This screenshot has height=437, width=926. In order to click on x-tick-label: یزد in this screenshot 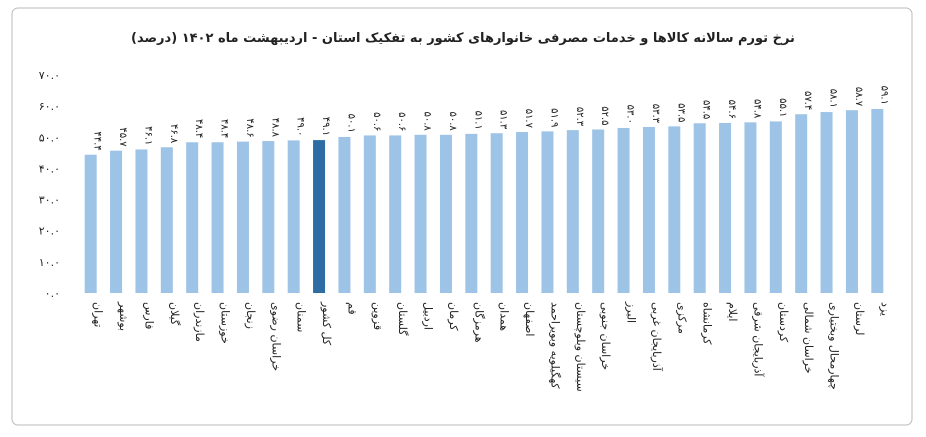, I will do `click(884, 309)`.